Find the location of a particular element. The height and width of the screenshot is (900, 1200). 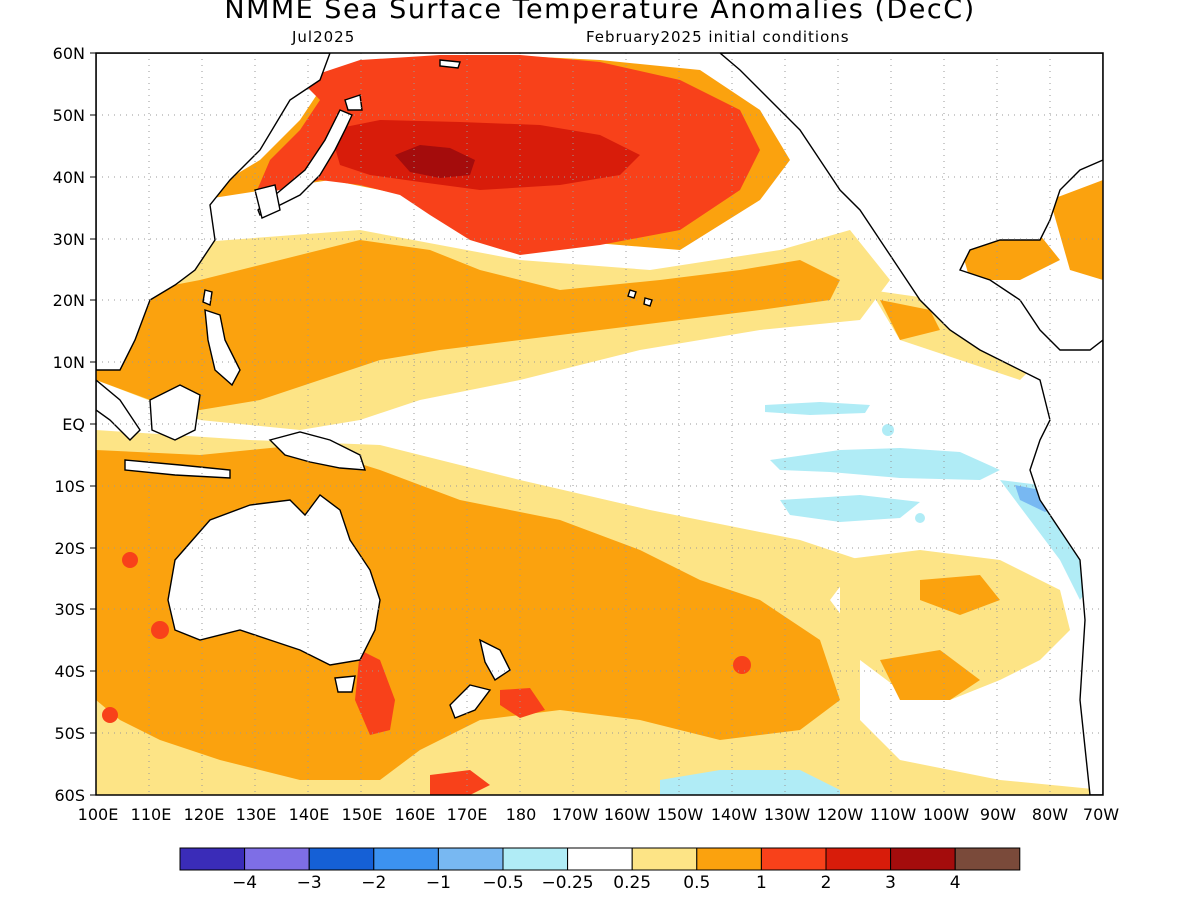

lon-label: 160W is located at coordinates (627, 814).